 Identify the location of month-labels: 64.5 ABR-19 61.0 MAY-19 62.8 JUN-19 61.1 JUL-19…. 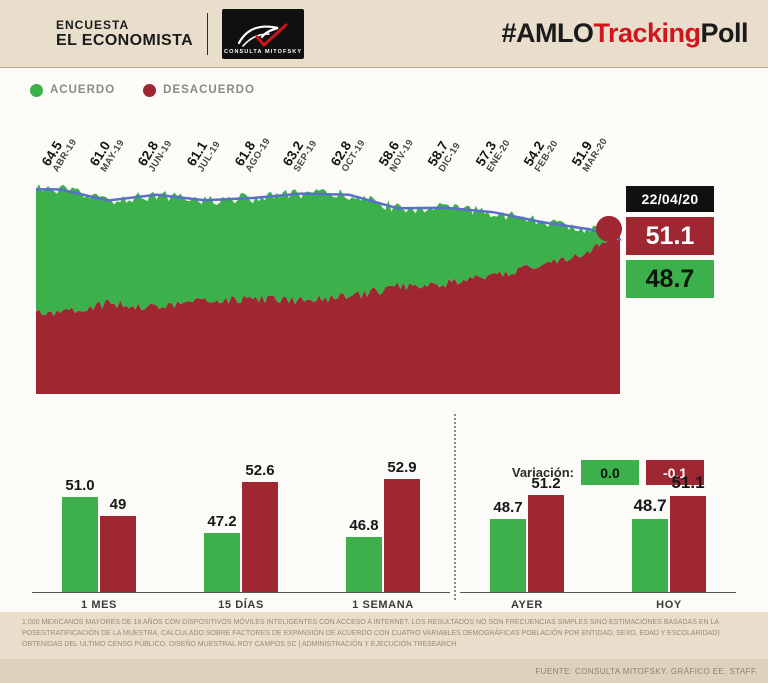
(329, 140).